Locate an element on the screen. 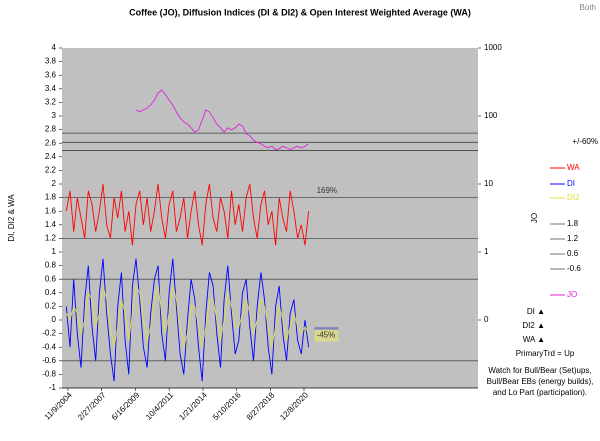  corner-label: Both is located at coordinates (588, 7).